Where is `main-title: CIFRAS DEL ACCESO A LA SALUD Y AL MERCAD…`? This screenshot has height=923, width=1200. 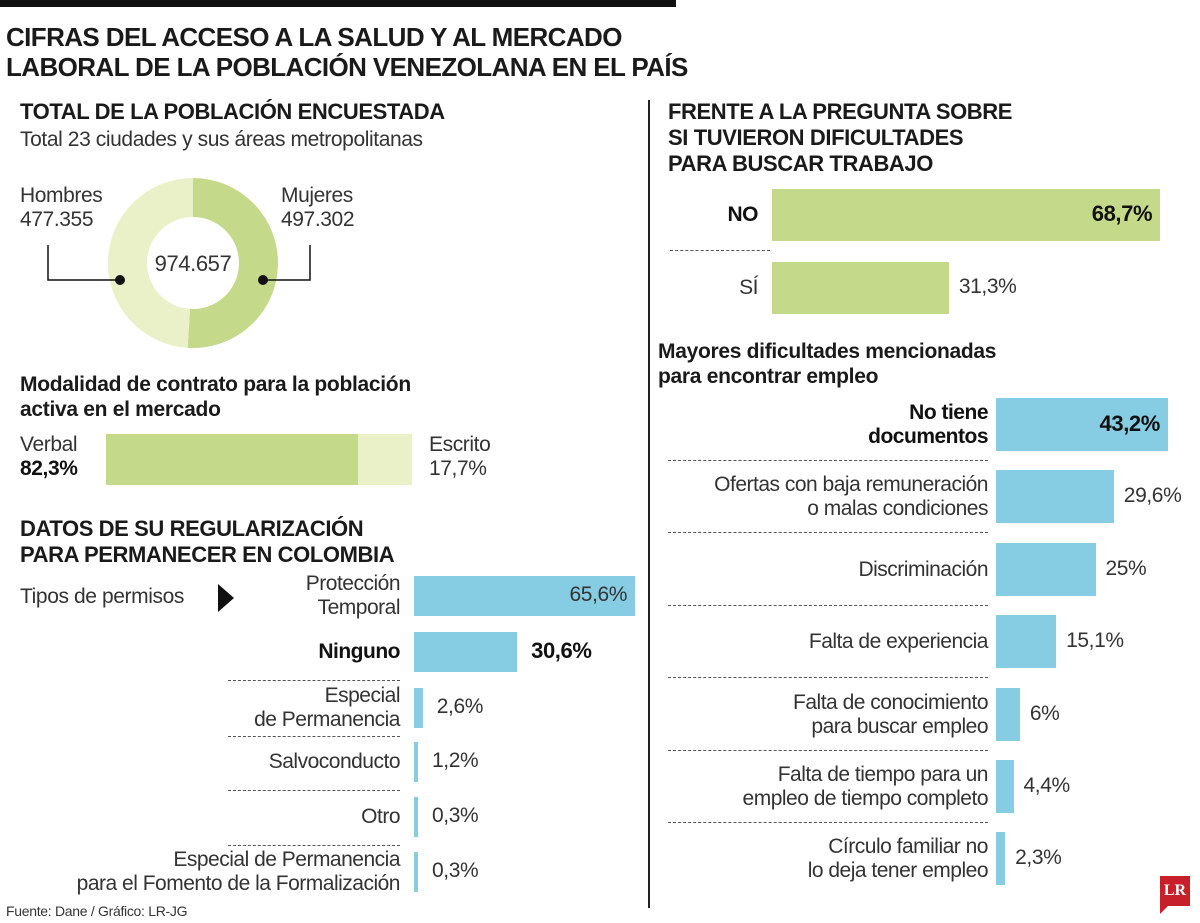 main-title: CIFRAS DEL ACCESO A LA SALUD Y AL MERCAD… is located at coordinates (347, 52).